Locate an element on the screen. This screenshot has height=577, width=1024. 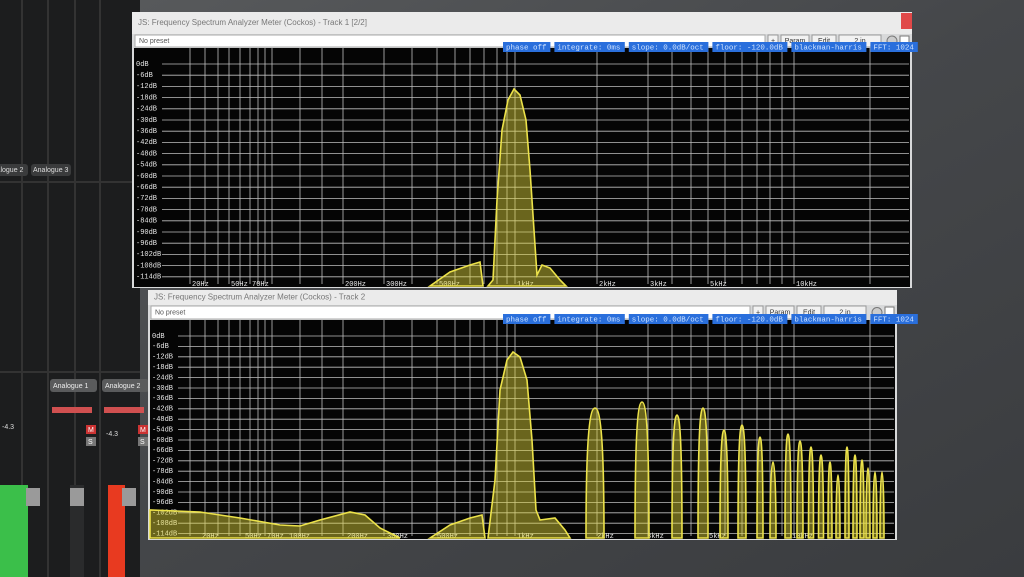
close-btn is located at coordinates (906, 21).